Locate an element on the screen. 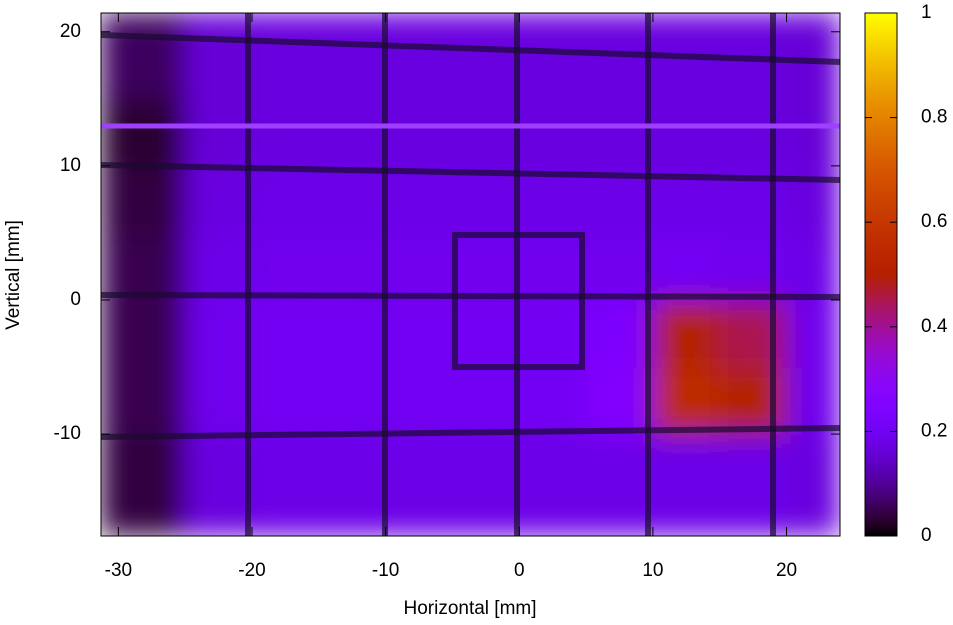 This screenshot has width=953, height=625. x-tick-label: 0 is located at coordinates (519, 570).